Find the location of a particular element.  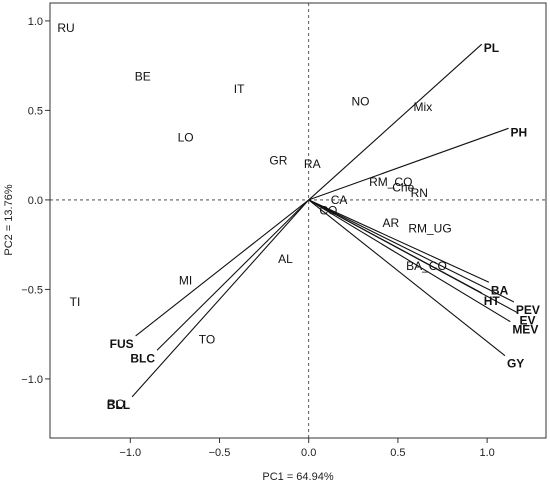

loading-vector-gy is located at coordinates (407, 278).